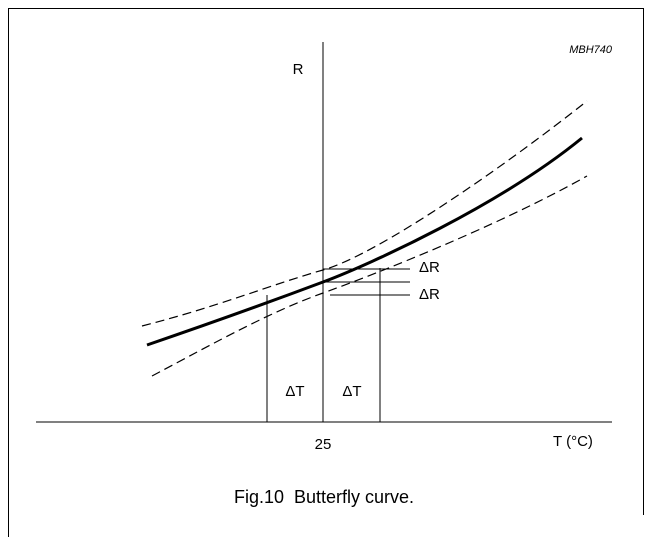  Describe the element at coordinates (573, 441) in the screenshot. I see `x-axis-label: T (°C)` at that location.